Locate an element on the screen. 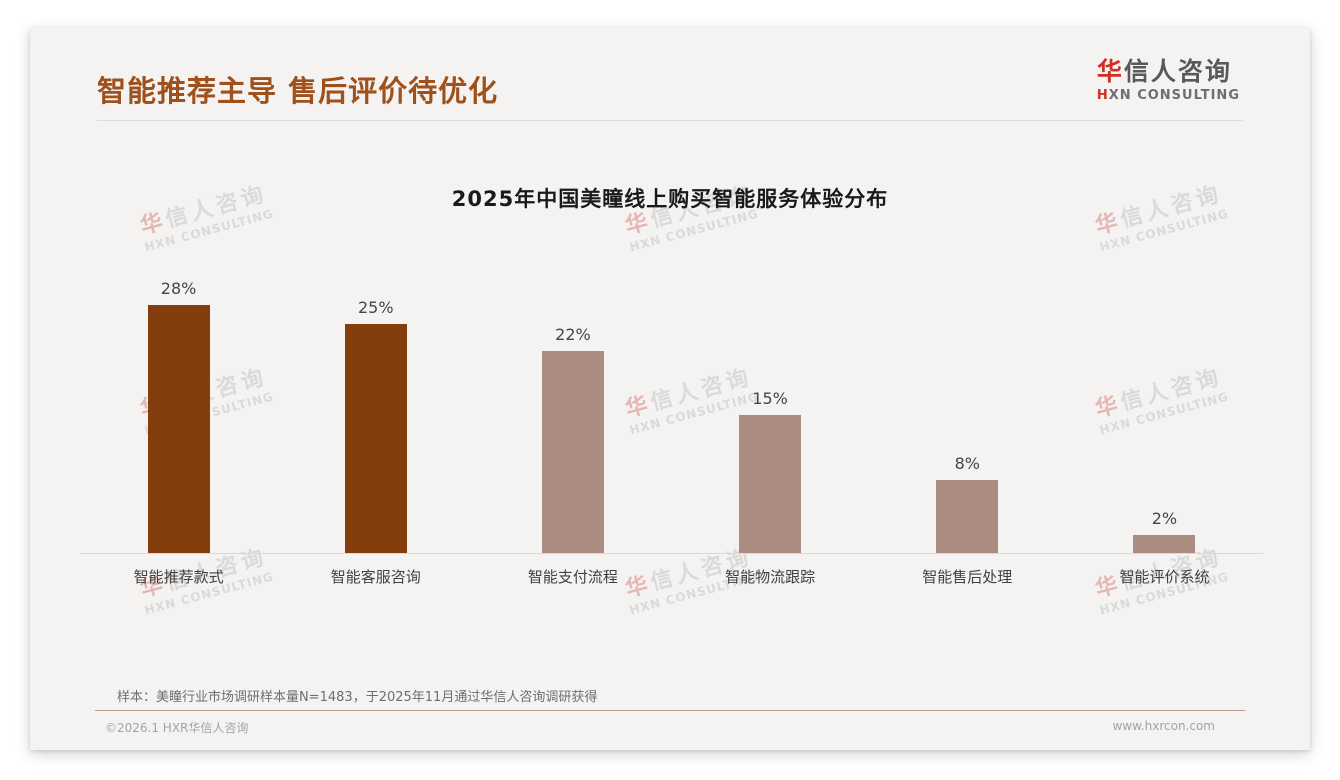 The height and width of the screenshot is (780, 1340). bar-column: 28% is located at coordinates (178, 416).